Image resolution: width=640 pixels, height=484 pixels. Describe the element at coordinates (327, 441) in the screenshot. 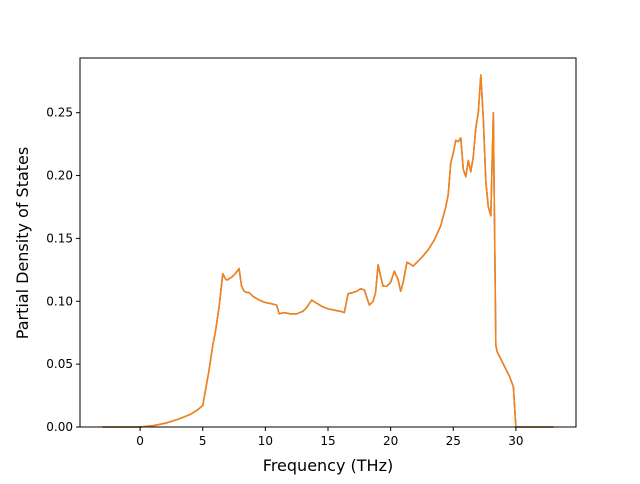

I see `x-tick-label: 15` at that location.